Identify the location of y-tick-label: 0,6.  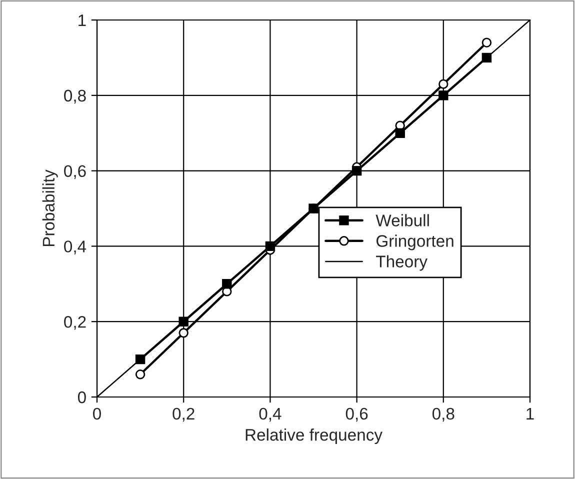
(75, 172).